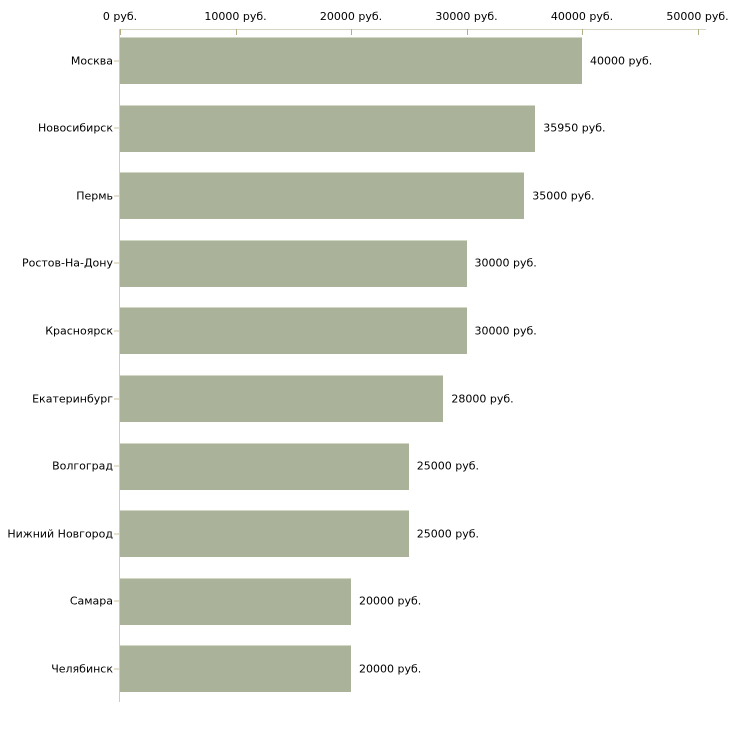 The width and height of the screenshot is (730, 730). What do you see at coordinates (563, 196) in the screenshot?
I see `value-label: 35000 руб.` at bounding box center [563, 196].